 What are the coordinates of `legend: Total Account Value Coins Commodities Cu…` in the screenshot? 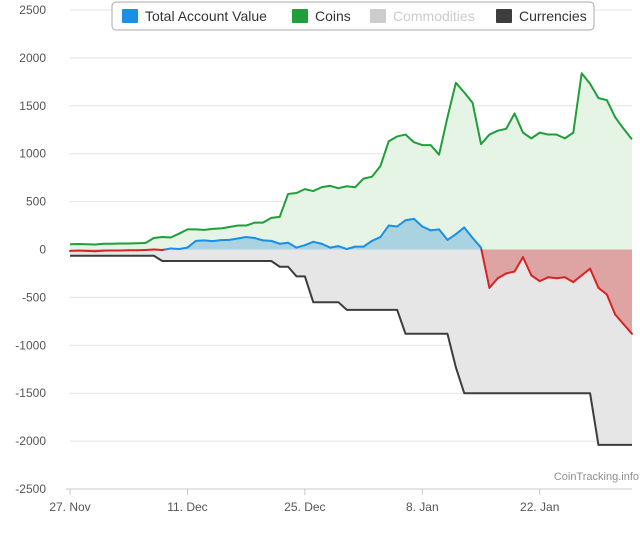 It's located at (353, 16).